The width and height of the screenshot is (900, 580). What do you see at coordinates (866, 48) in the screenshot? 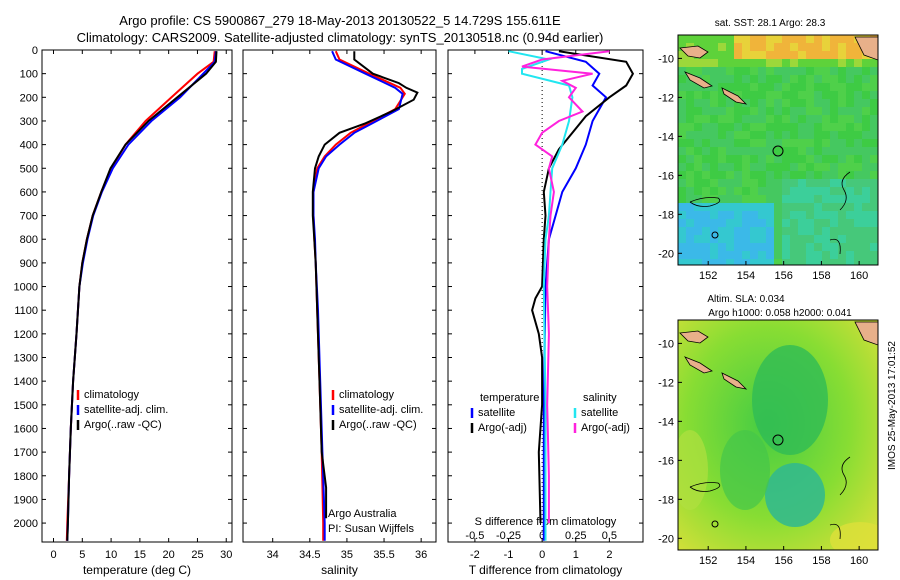
I see `sst-island` at bounding box center [866, 48].